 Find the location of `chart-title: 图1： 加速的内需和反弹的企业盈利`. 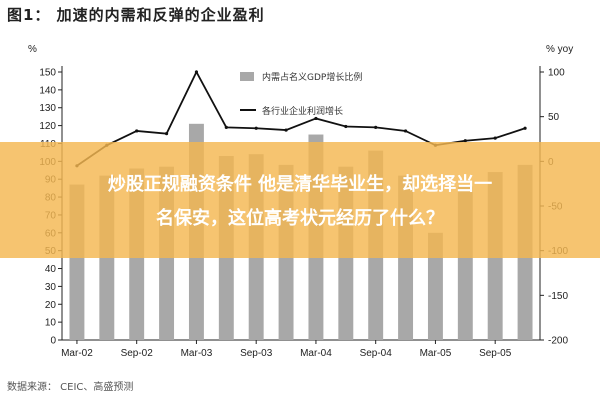

chart-title: 图1： 加速的内需和反弹的企业盈利 is located at coordinates (136, 15).